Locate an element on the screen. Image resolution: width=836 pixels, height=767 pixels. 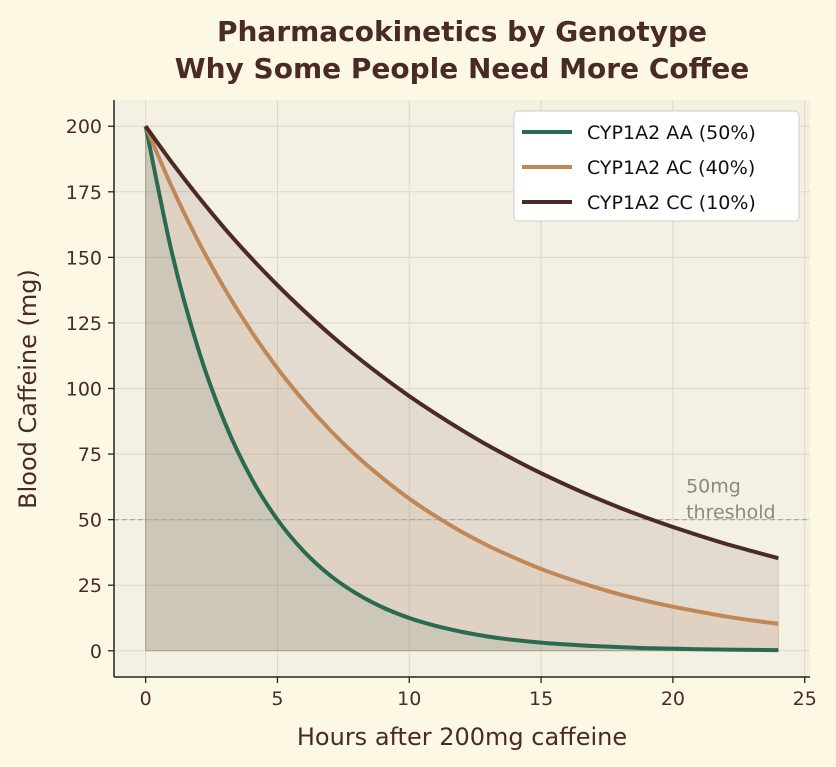
y-tick-label: 150 is located at coordinates (84, 258).